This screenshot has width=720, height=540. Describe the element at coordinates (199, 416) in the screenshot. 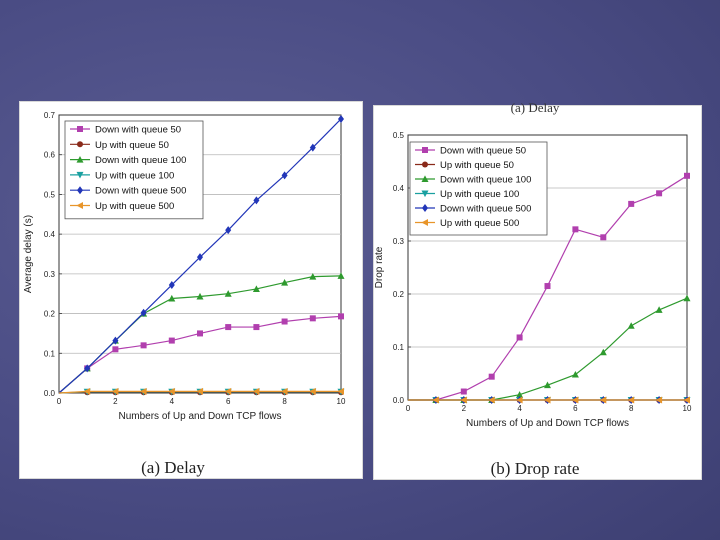

I see `delay-x-axis-label: Numbers of Up and Down TCP flows` at that location.